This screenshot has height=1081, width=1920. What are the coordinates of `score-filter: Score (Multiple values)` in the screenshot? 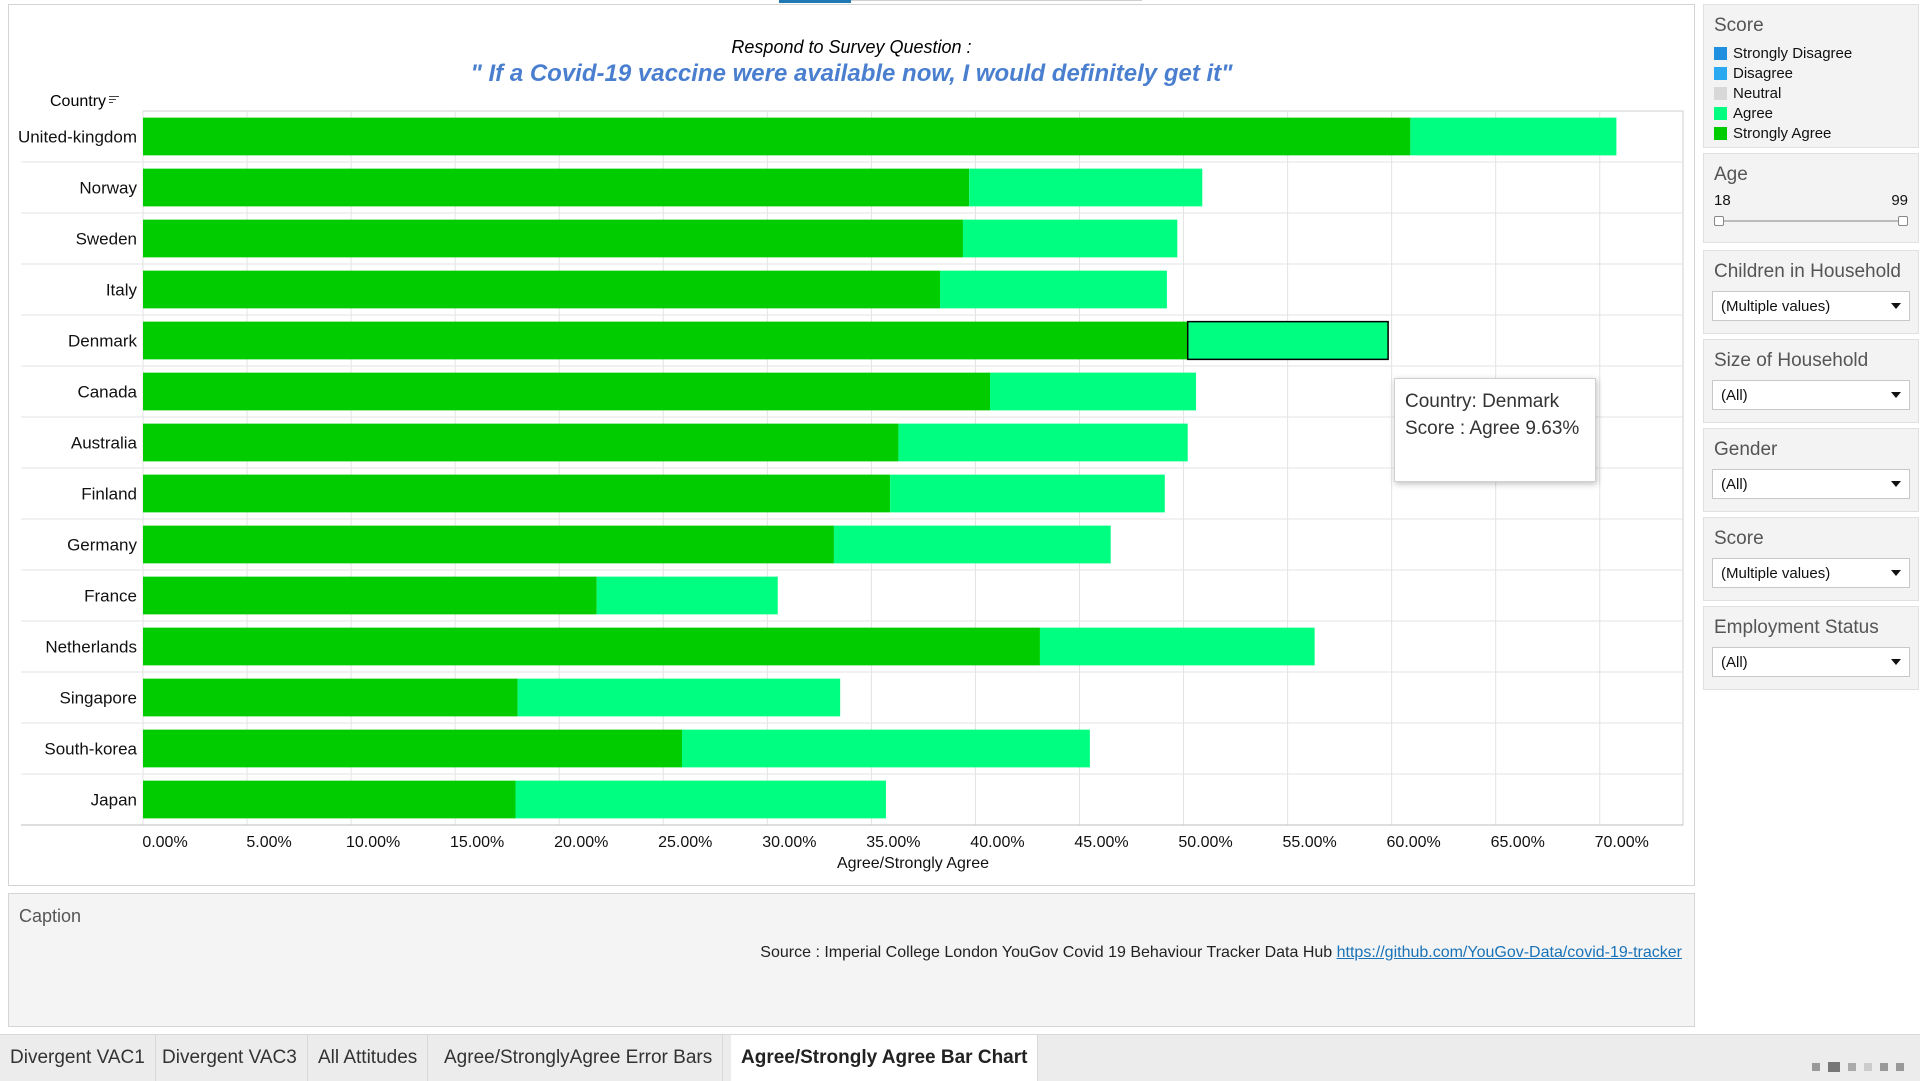 It's located at (1811, 559).